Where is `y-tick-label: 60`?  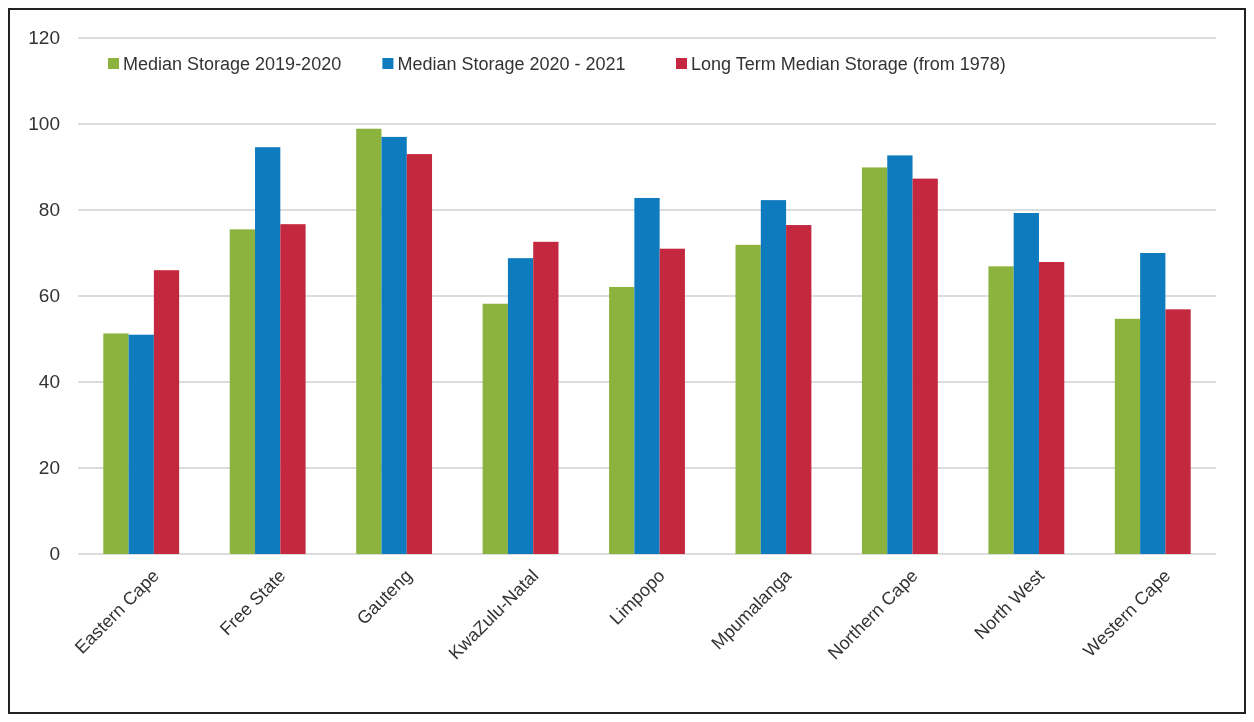
y-tick-label: 60 is located at coordinates (49, 295).